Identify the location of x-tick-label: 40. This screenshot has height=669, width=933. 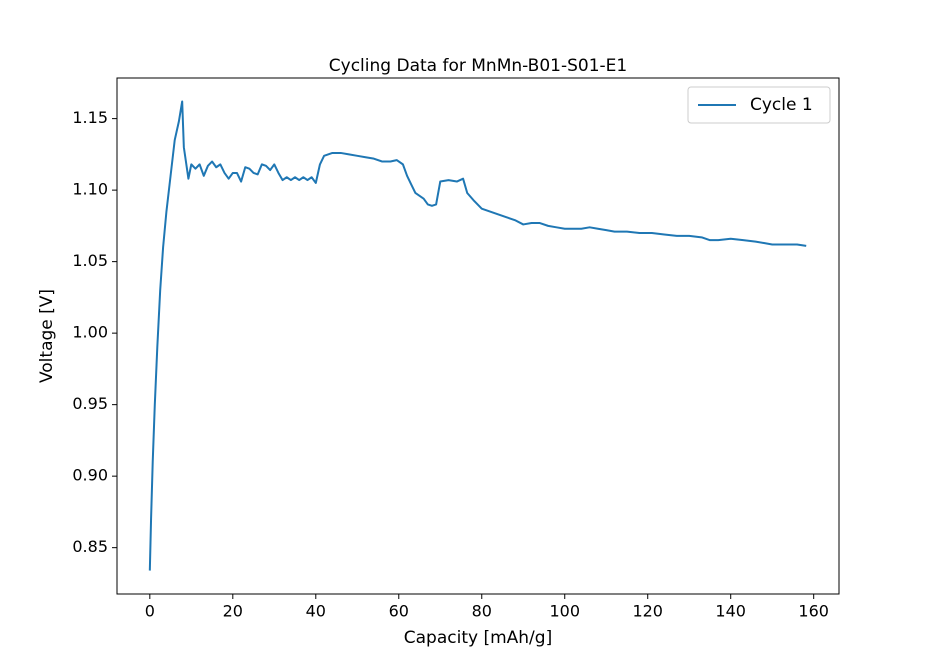
(316, 611).